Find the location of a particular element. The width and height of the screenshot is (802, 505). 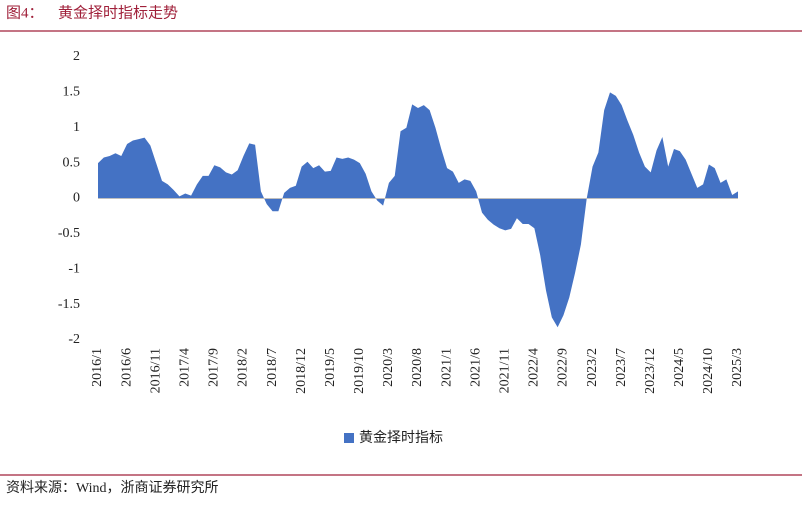

y-tick-label: -1.5 is located at coordinates (69, 304).